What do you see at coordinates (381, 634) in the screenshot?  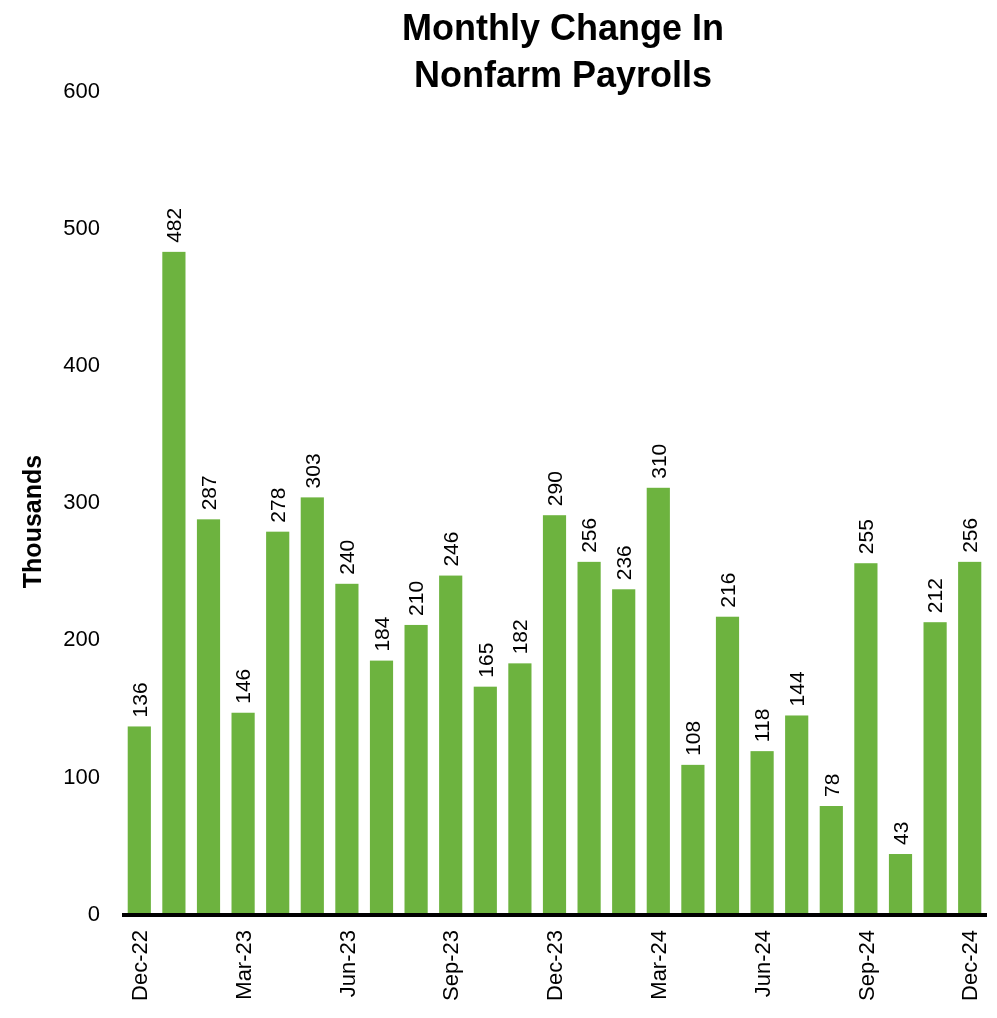 I see `data-label: 184` at bounding box center [381, 634].